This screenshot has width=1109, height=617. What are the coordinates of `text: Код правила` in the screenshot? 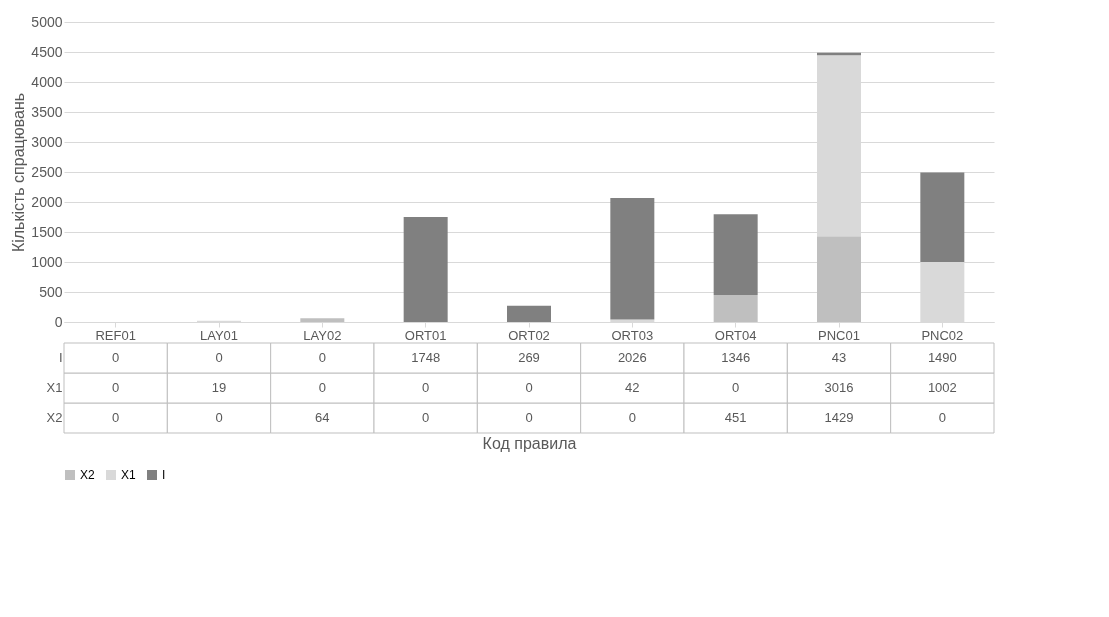 It's located at (529, 443).